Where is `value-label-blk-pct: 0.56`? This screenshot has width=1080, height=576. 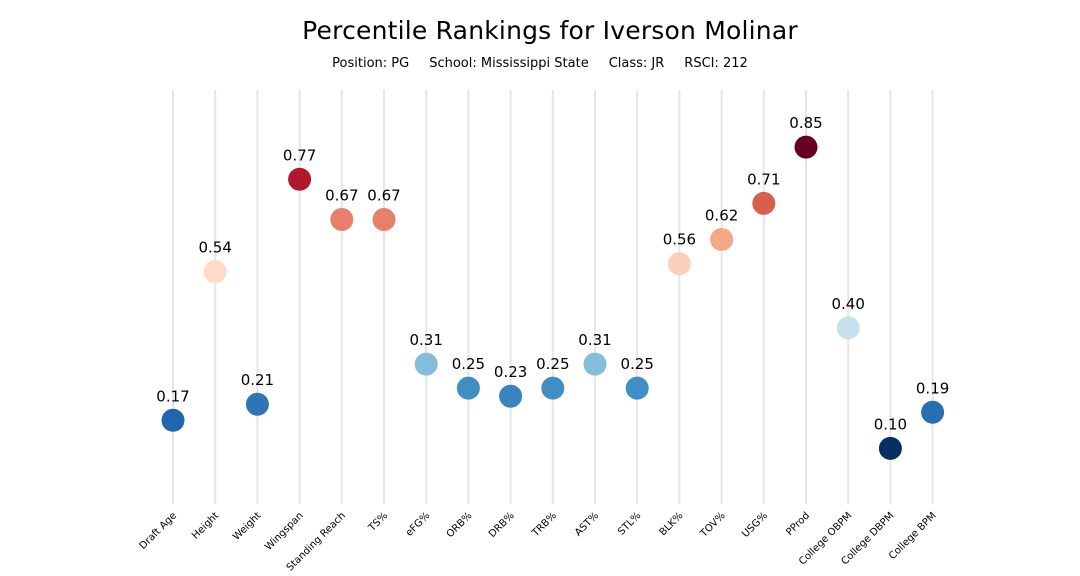 value-label-blk-pct: 0.56 is located at coordinates (679, 240).